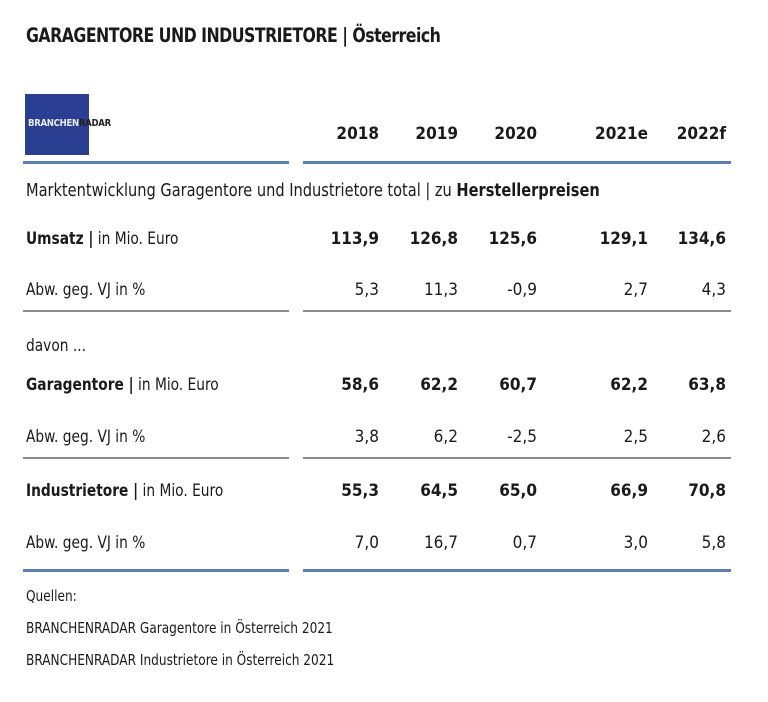 This screenshot has height=702, width=768. What do you see at coordinates (701, 134) in the screenshot?
I see `year-header: 2022f` at bounding box center [701, 134].